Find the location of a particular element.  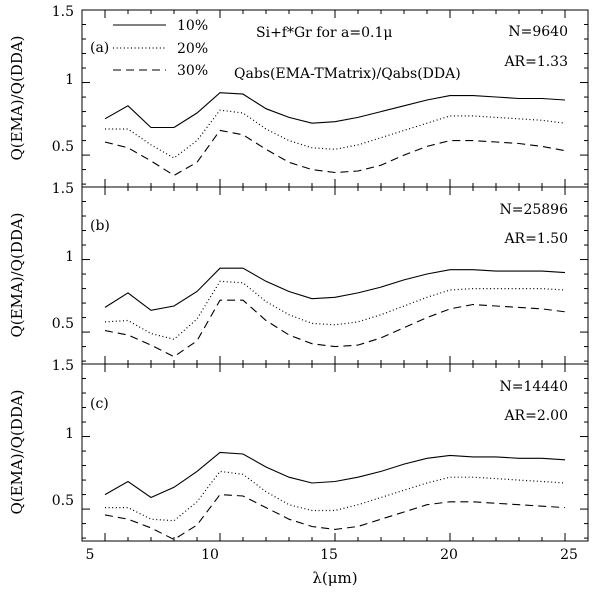

panel-b-n-annotation: N=25896 is located at coordinates (533, 210).